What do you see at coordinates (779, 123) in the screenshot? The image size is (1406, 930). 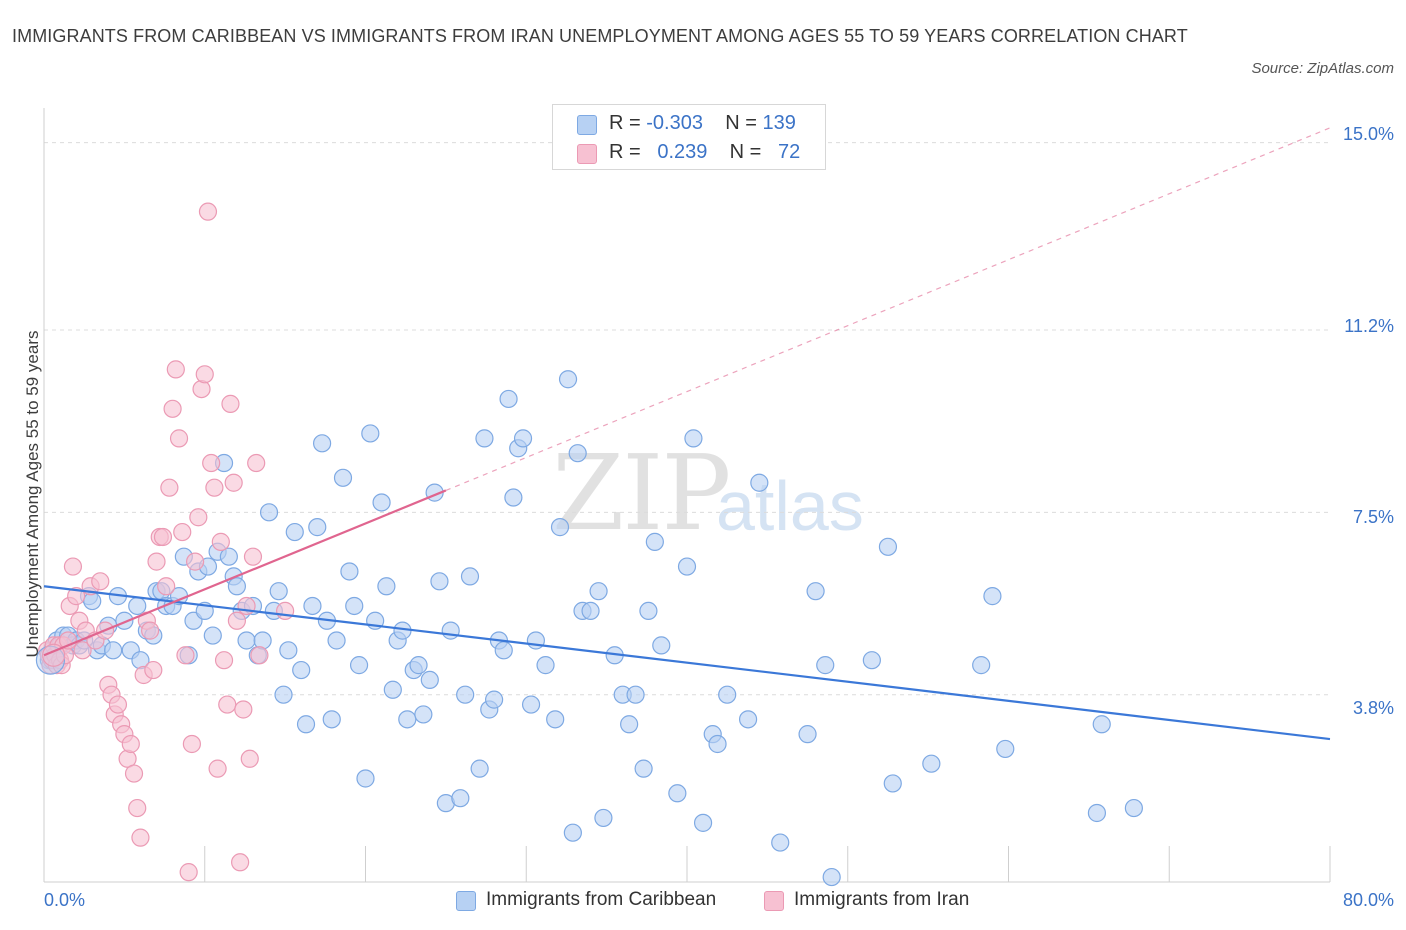 I see `n-value: 139` at bounding box center [779, 123].